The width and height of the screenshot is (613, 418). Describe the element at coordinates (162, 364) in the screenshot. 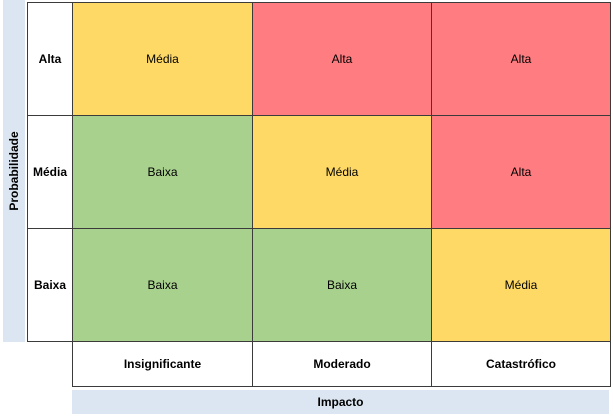

I see `column-label-insignificante: Insignificante` at that location.